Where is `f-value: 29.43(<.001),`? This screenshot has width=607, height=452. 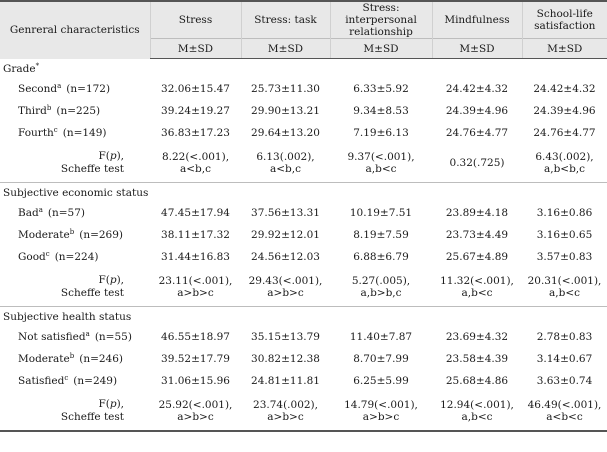 f-value: 29.43(<.001), is located at coordinates (285, 281).